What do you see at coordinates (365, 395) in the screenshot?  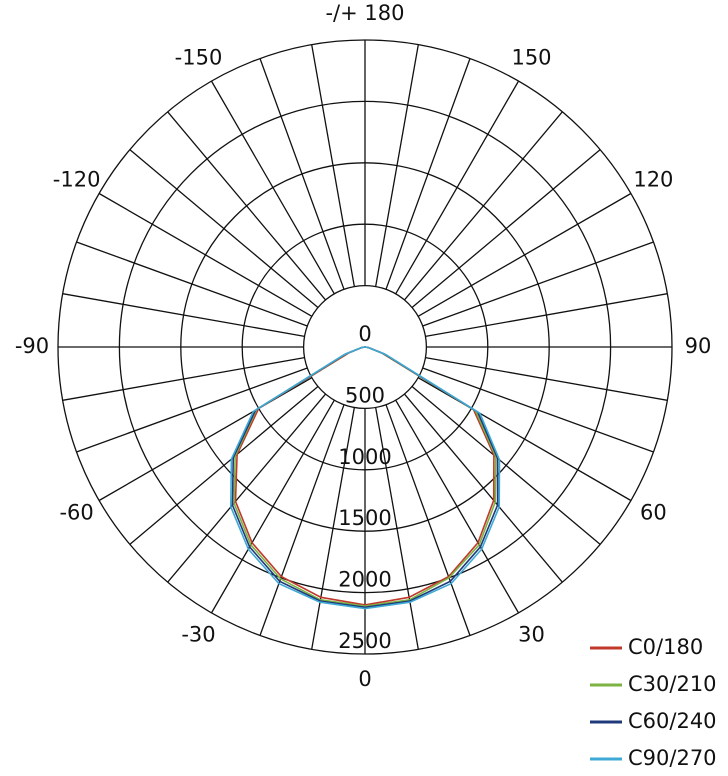 I see `r-tick-label: 500` at bounding box center [365, 395].